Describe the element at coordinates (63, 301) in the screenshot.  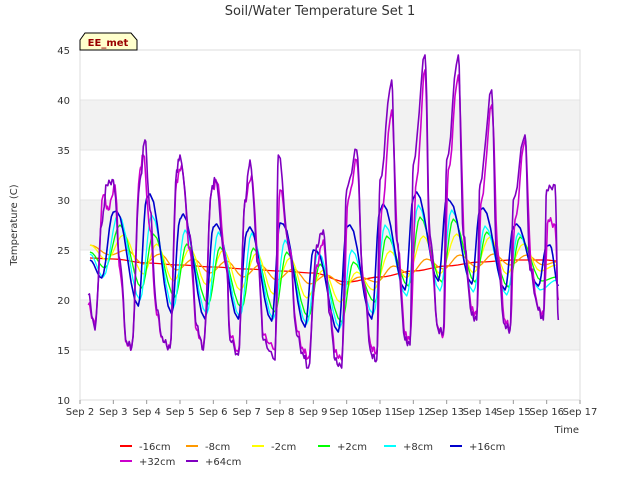
I see `y-tick-label: 20` at that location.